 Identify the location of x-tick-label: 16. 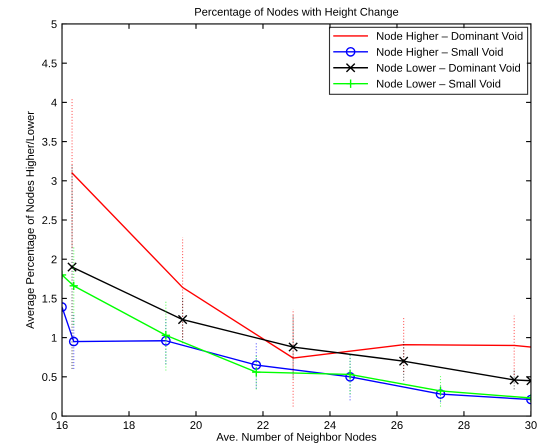
(62, 425).